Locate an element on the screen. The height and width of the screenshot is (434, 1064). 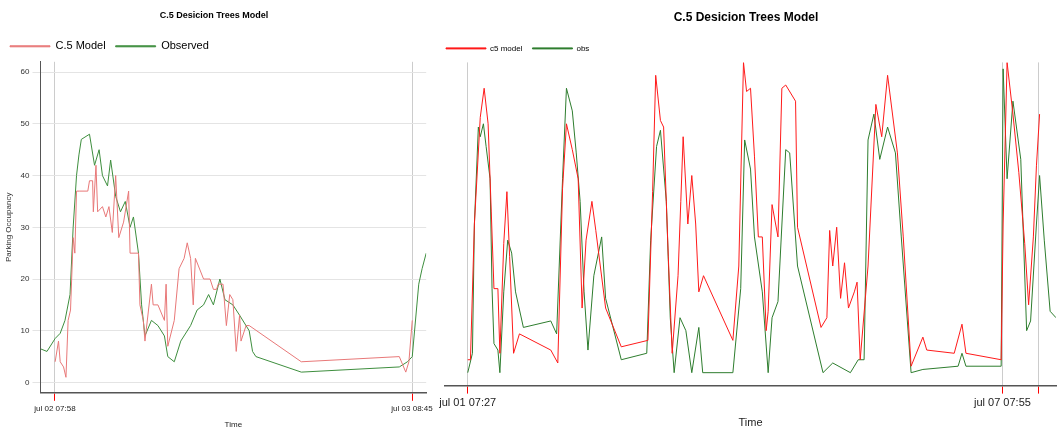
y-tick-label: 30 is located at coordinates (25, 227).